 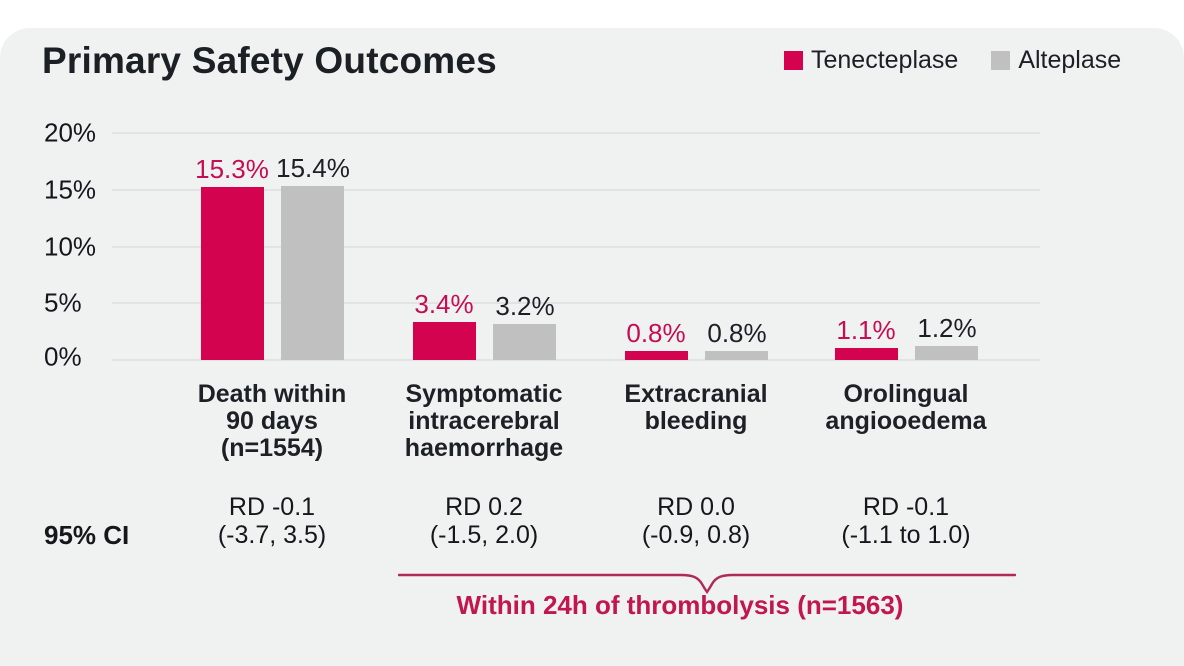 What do you see at coordinates (1070, 60) in the screenshot?
I see `legend-label: Alteplase` at bounding box center [1070, 60].